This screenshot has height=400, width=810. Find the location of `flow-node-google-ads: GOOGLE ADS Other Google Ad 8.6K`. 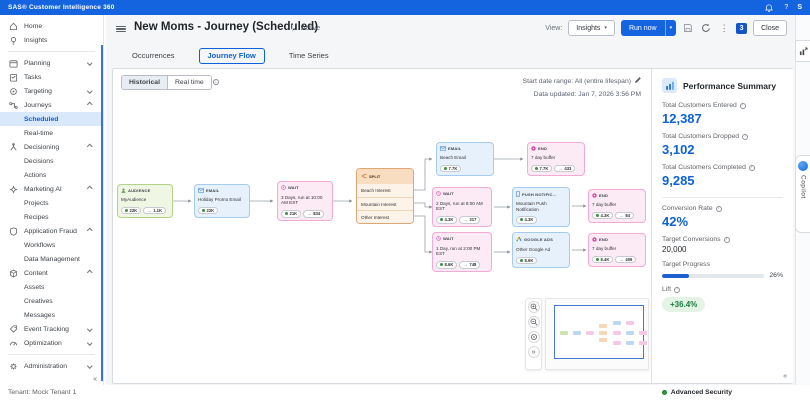

flow-node-google-ads: GOOGLE ADS Other Google Ad 8.6K is located at coordinates (541, 250).